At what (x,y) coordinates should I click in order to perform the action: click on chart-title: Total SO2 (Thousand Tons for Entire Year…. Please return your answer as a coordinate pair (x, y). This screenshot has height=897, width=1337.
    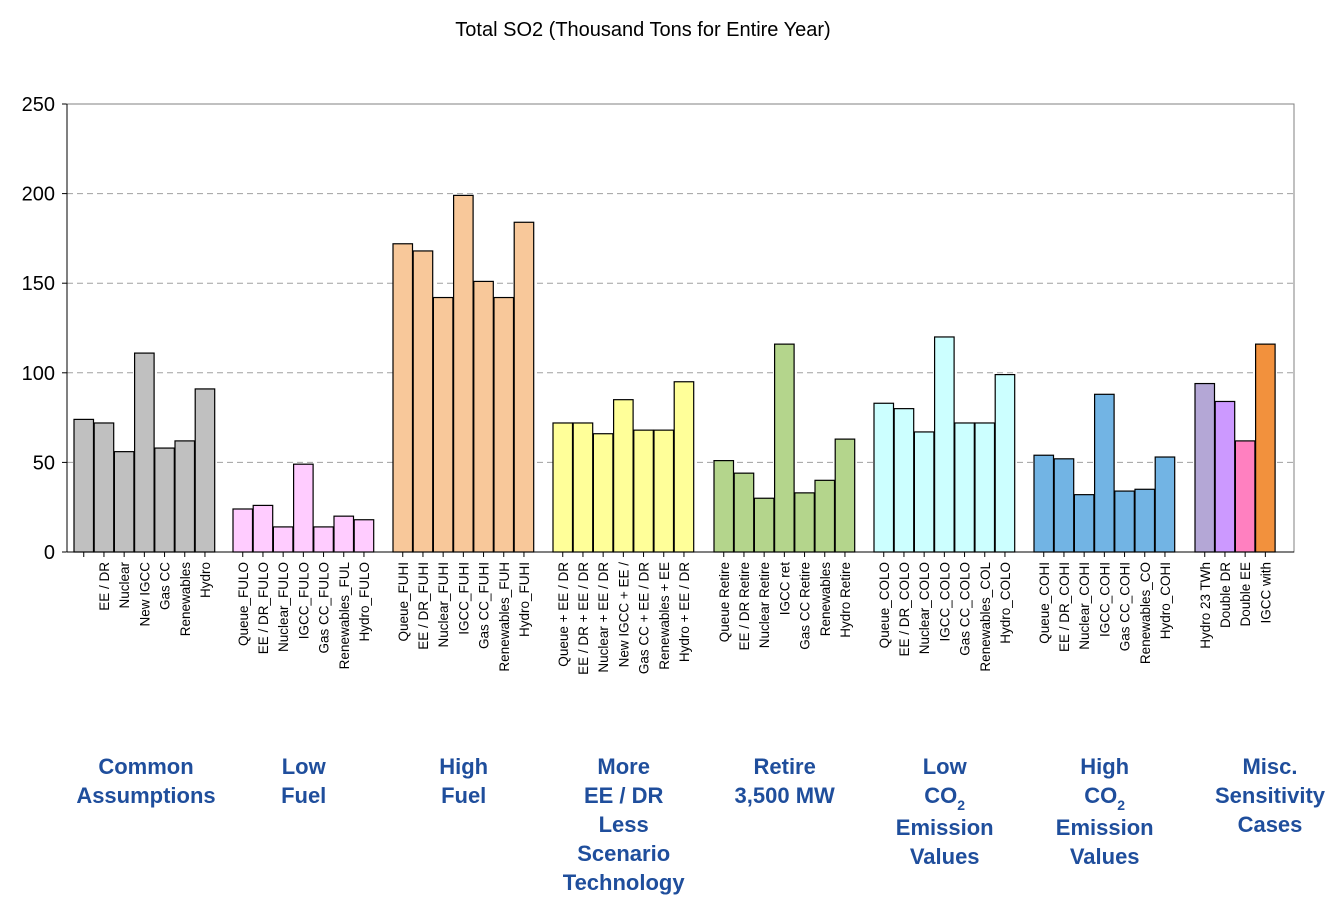
    Looking at the image, I should click on (642, 30).